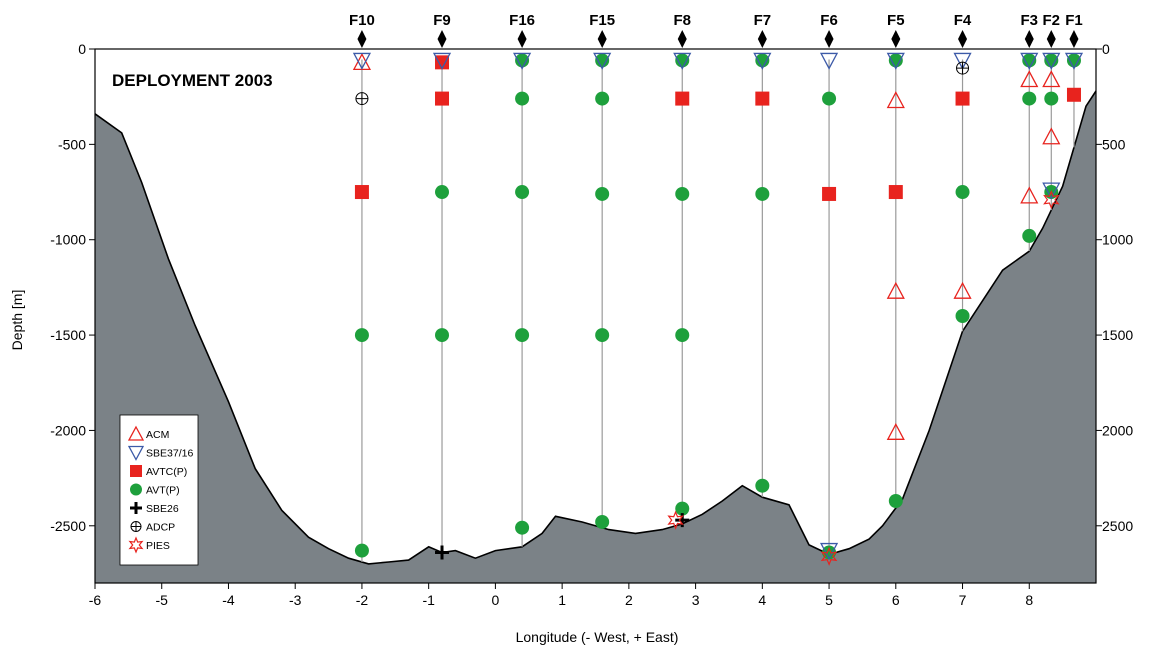 The image size is (1150, 655). What do you see at coordinates (829, 20) in the screenshot?
I see `mooring-label-f6: F6` at bounding box center [829, 20].